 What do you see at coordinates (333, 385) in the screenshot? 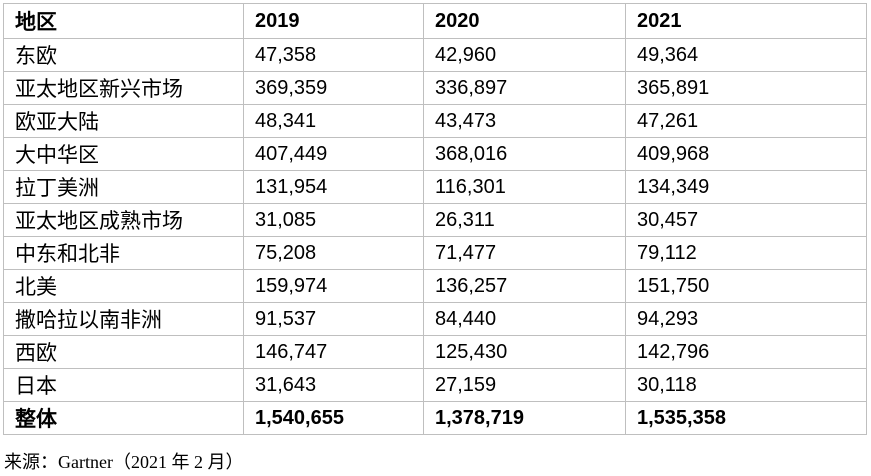
I see `value-cell-2019: 31,643` at bounding box center [333, 385].